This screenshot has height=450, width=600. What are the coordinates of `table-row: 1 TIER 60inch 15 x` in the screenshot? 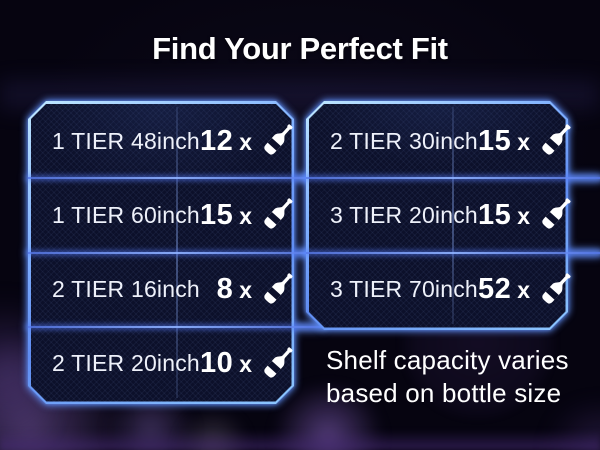 It's located at (175, 214).